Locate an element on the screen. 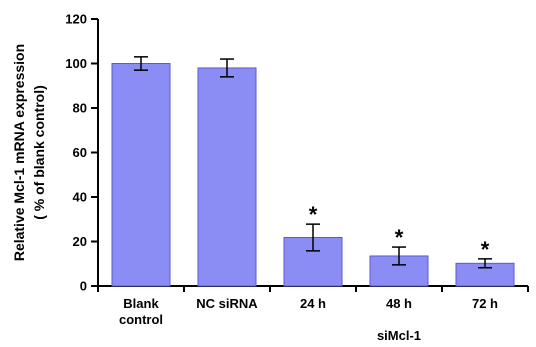 This screenshot has height=347, width=536. x-tick-label: 72 h is located at coordinates (485, 303).